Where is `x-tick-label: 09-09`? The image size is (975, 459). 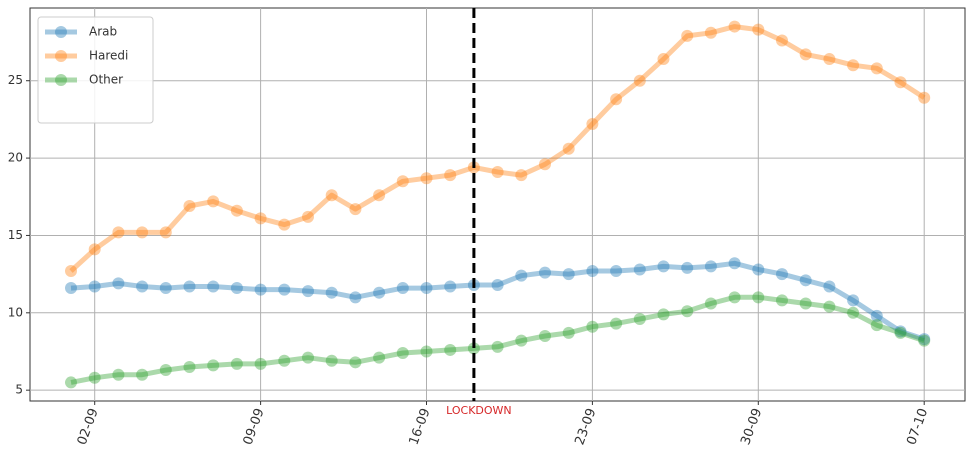
x-tick-label: 09-09 is located at coordinates (254, 426).